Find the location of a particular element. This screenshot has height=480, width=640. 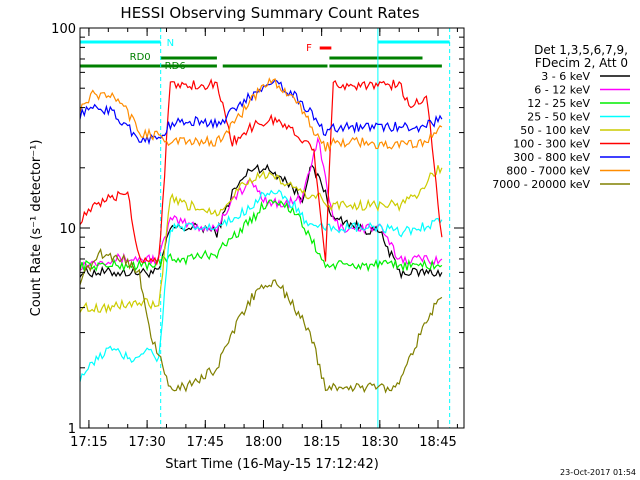

flag-label-f: F is located at coordinates (309, 48).